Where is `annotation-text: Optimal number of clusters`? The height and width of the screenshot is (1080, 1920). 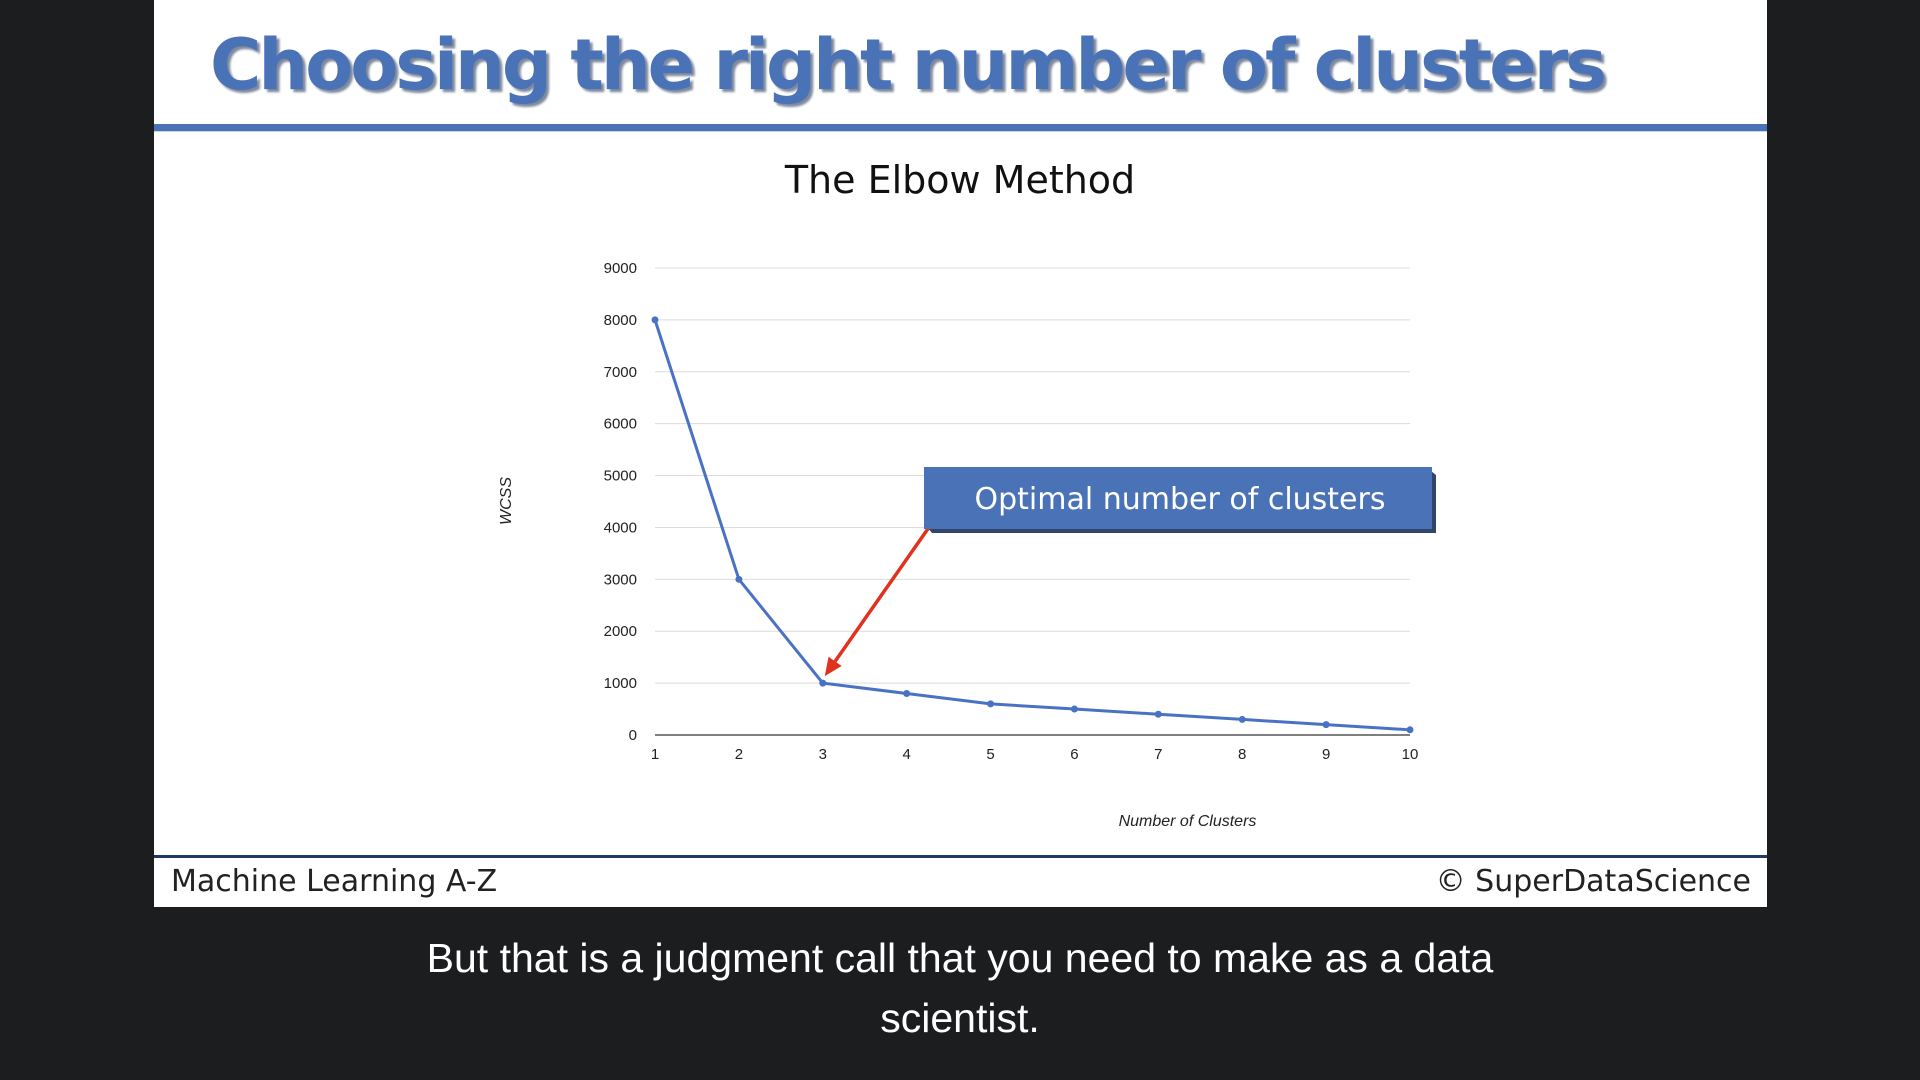 annotation-text: Optimal number of clusters is located at coordinates (1180, 499).